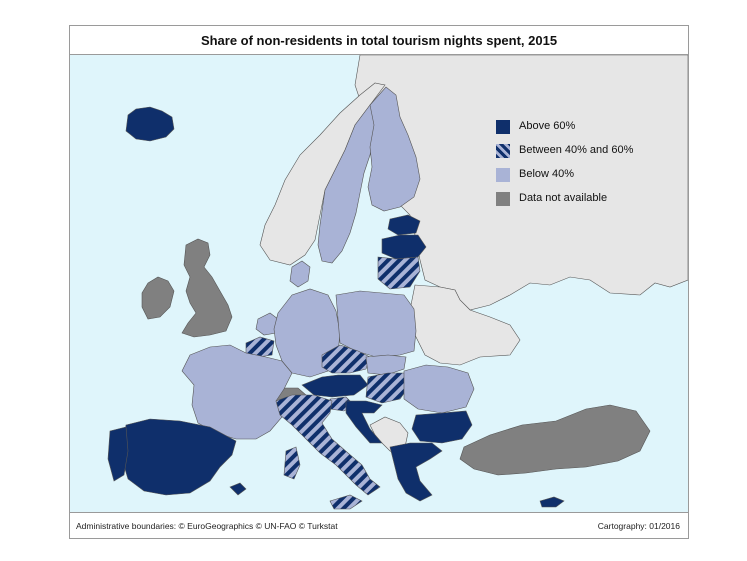  Describe the element at coordinates (442, 427) in the screenshot. I see `bulgaria` at that location.